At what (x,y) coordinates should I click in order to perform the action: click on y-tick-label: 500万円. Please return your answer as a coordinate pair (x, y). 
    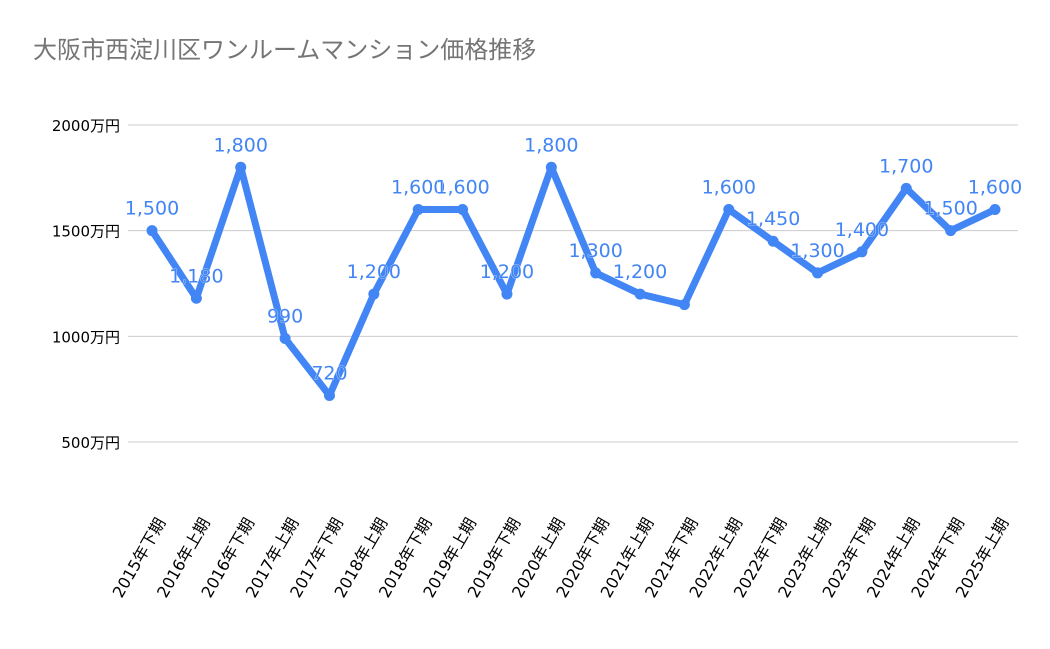
    Looking at the image, I should click on (90, 443).